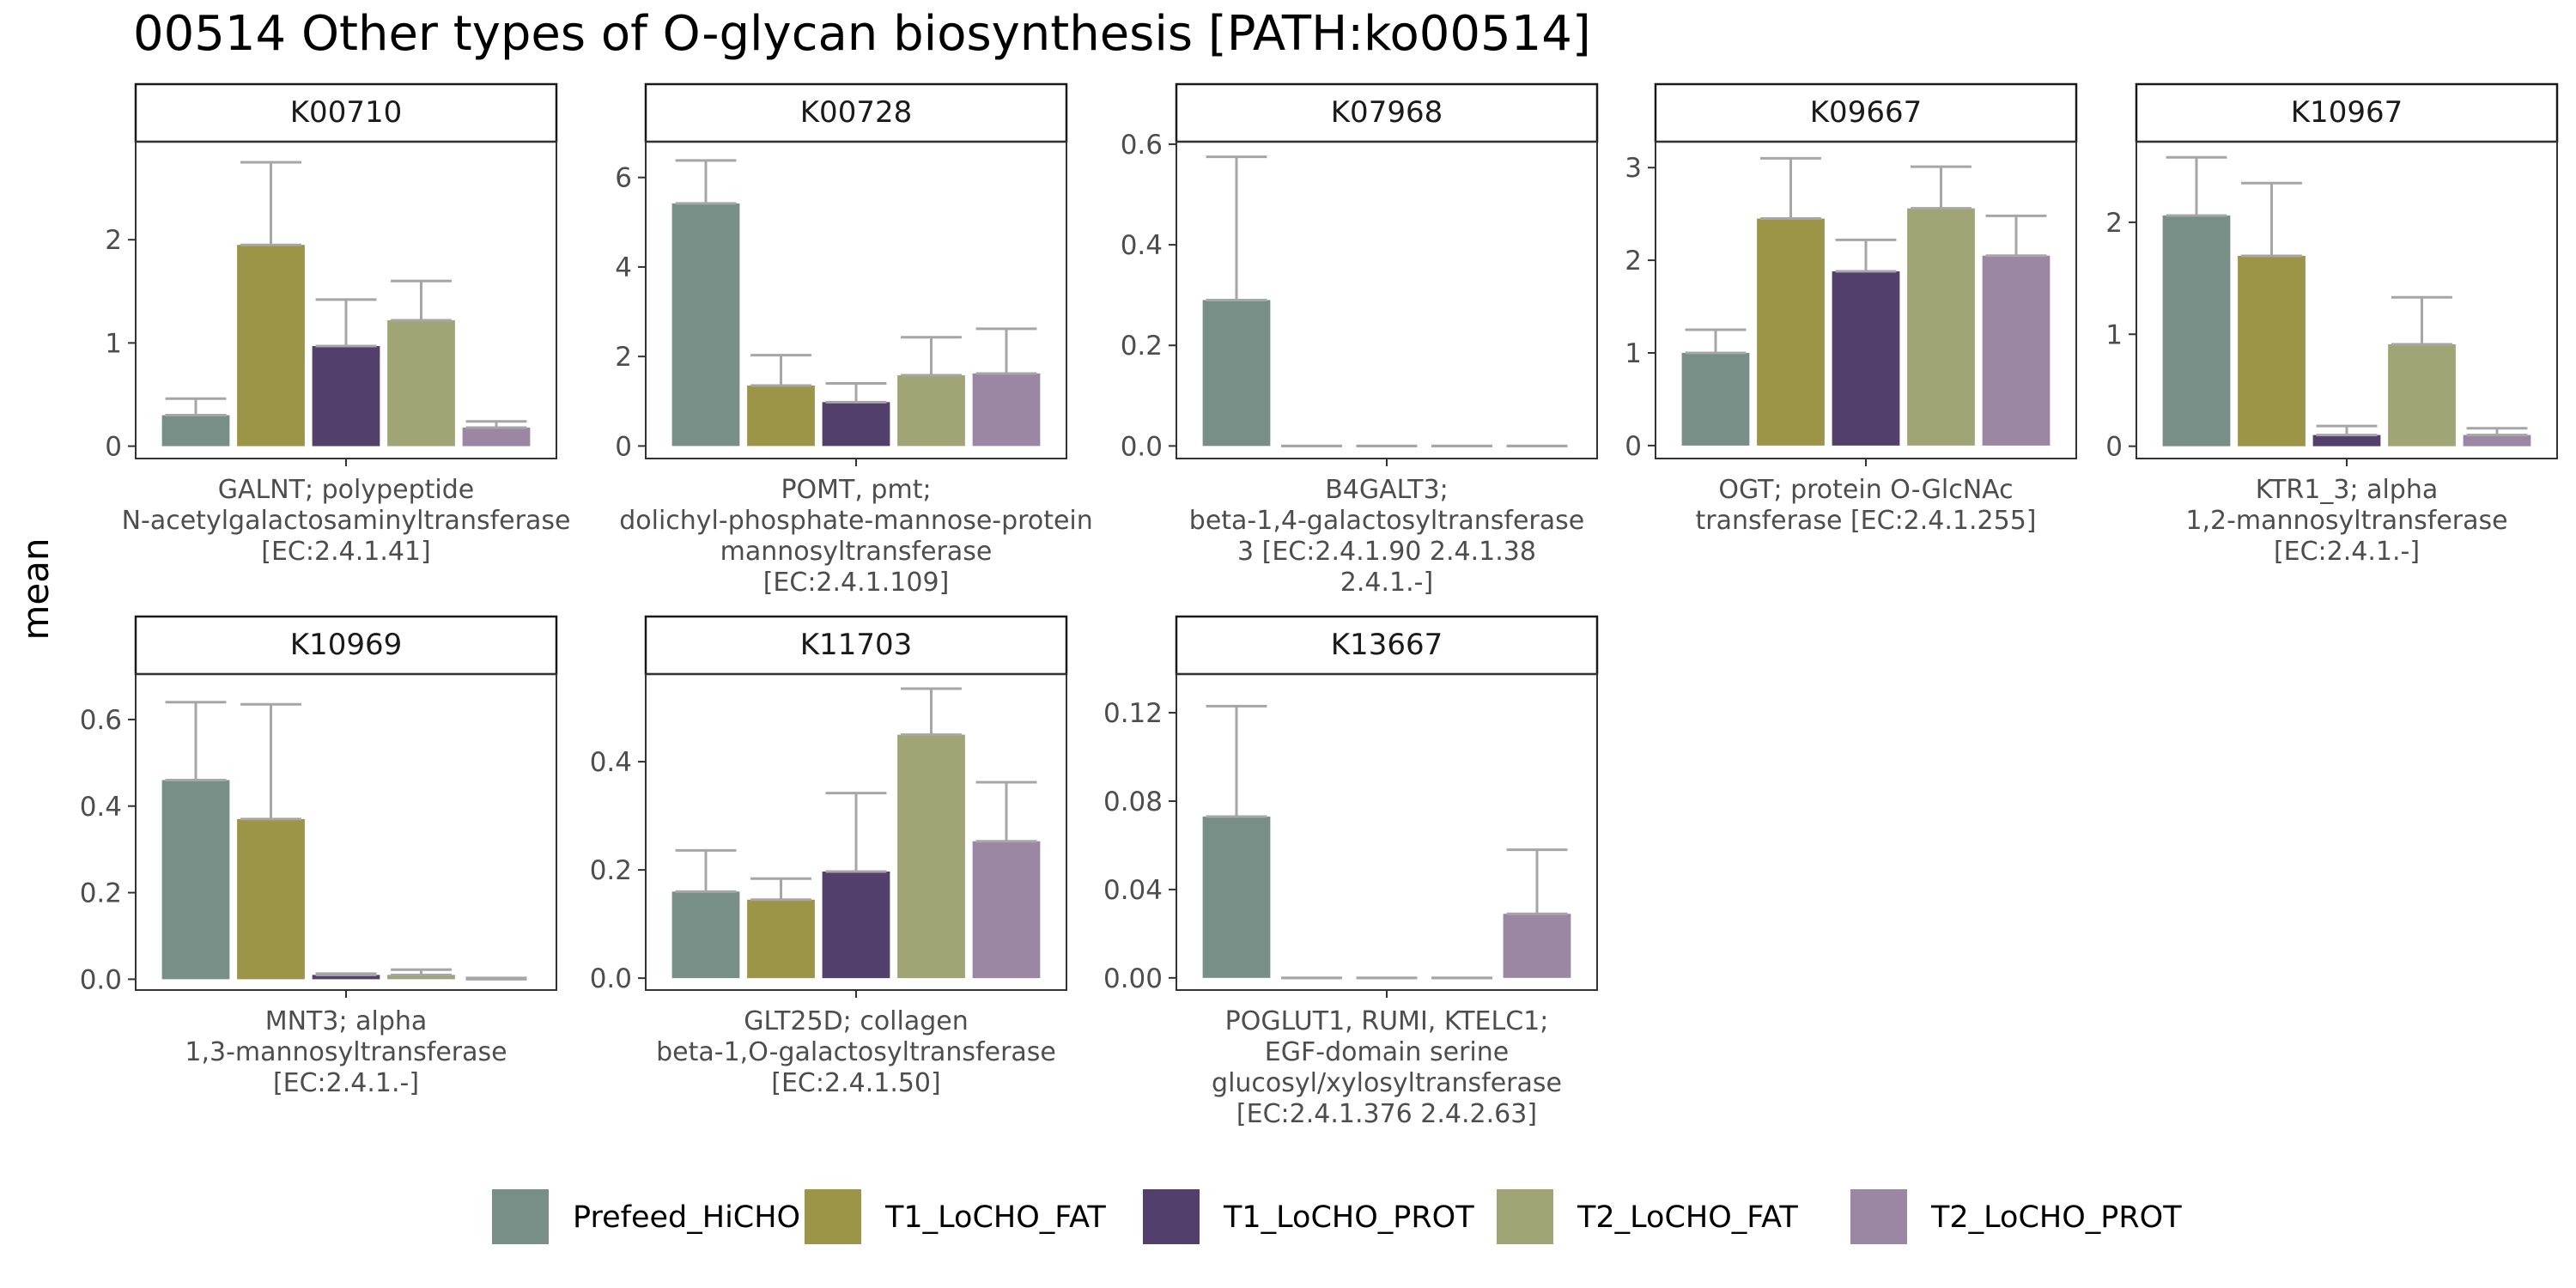  Describe the element at coordinates (1387, 1021) in the screenshot. I see `x-axis-label-line: POGLUT1, RUMI, KTELC1;` at that location.